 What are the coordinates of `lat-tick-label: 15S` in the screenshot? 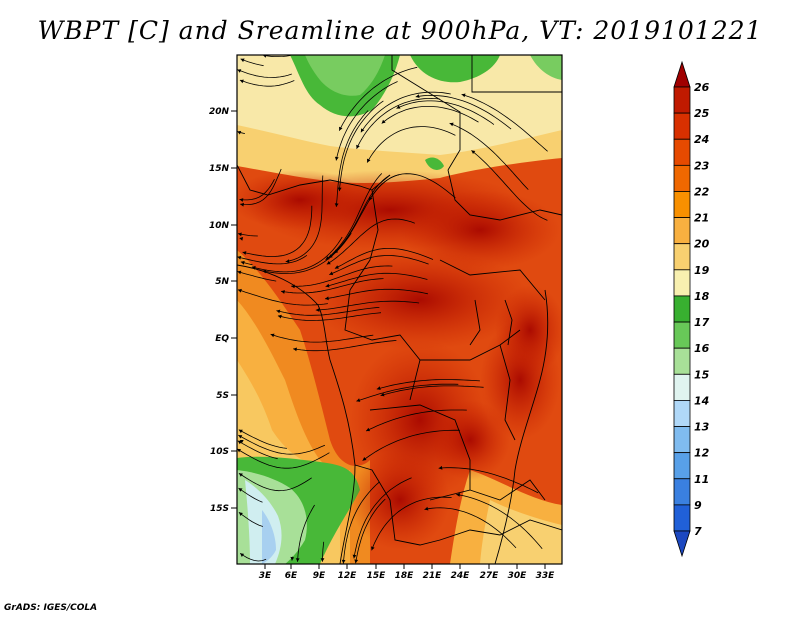 It's located at (219, 509).